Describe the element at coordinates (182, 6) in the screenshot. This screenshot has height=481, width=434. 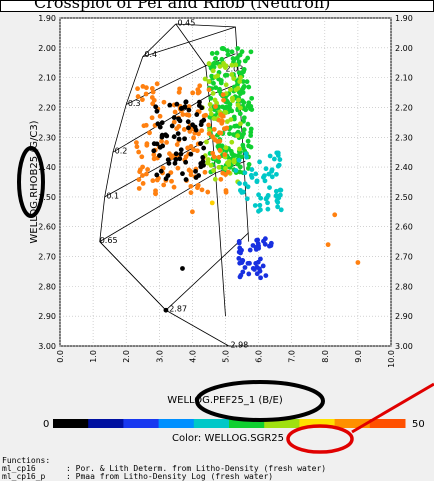
I see `header-title: Crossplot of Pef and Rhob (Neutron)` at that location.